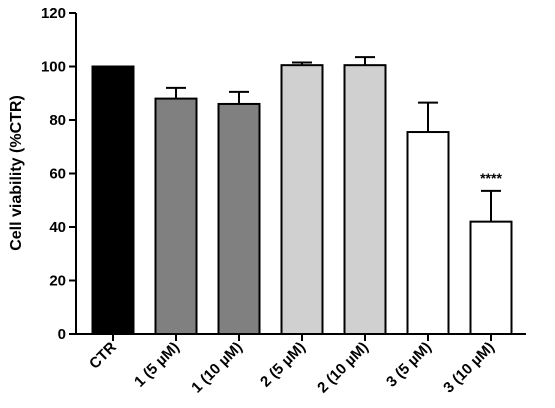 The image size is (555, 408). Describe the element at coordinates (57, 281) in the screenshot. I see `y-tick-label: 20` at that location.